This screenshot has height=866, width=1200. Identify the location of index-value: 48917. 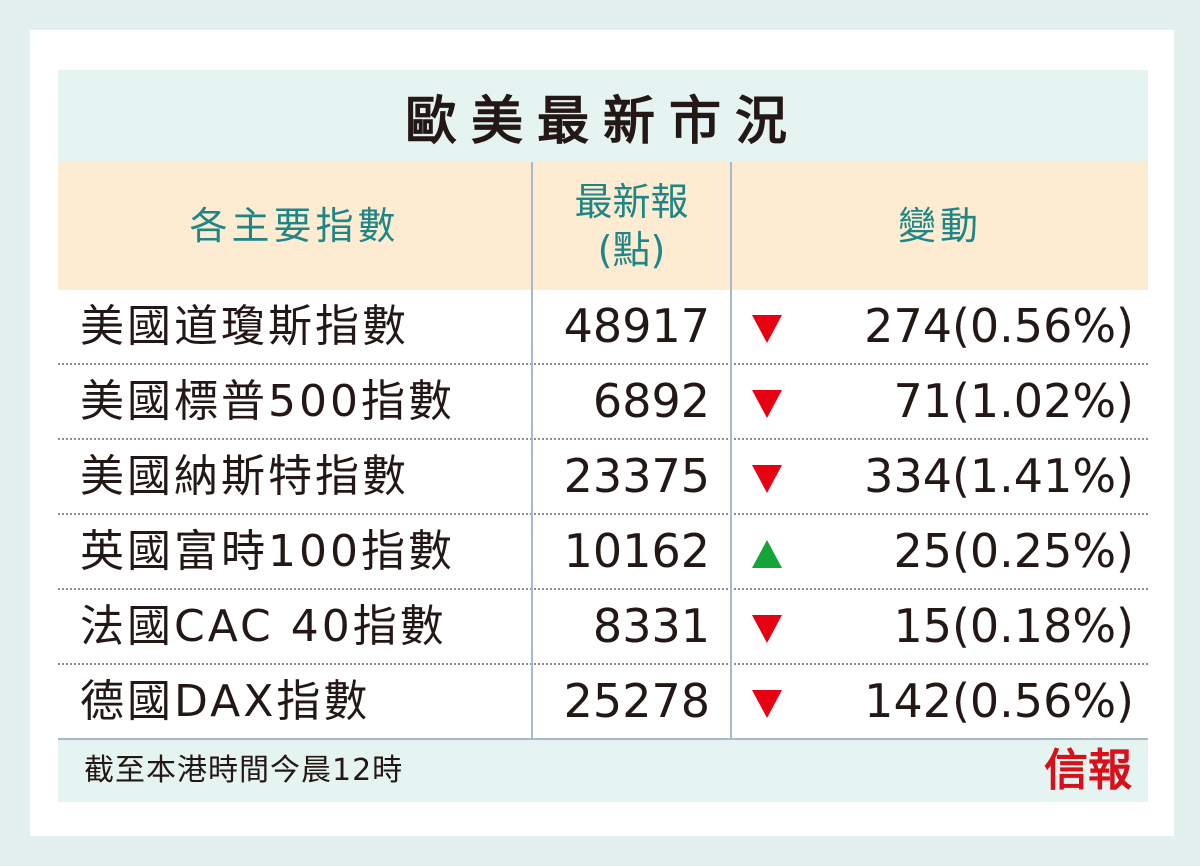
(636, 326).